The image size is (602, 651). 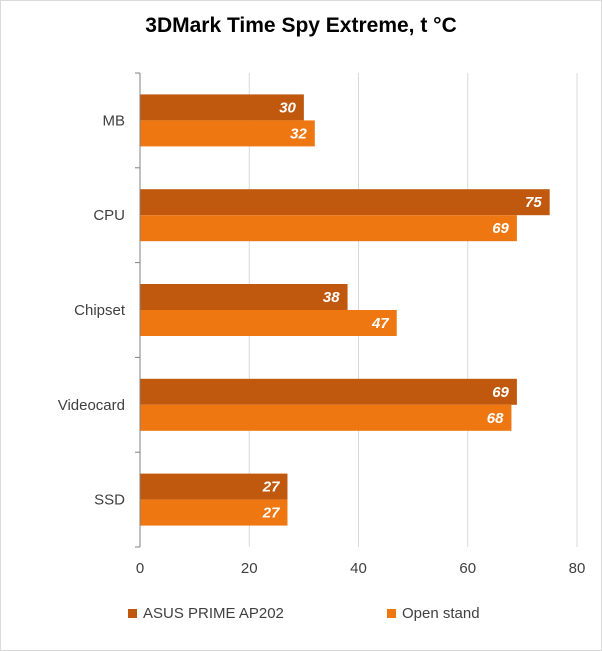 I want to click on legend: ASUS PRIME AP202 Open stand, so click(x=301, y=616).